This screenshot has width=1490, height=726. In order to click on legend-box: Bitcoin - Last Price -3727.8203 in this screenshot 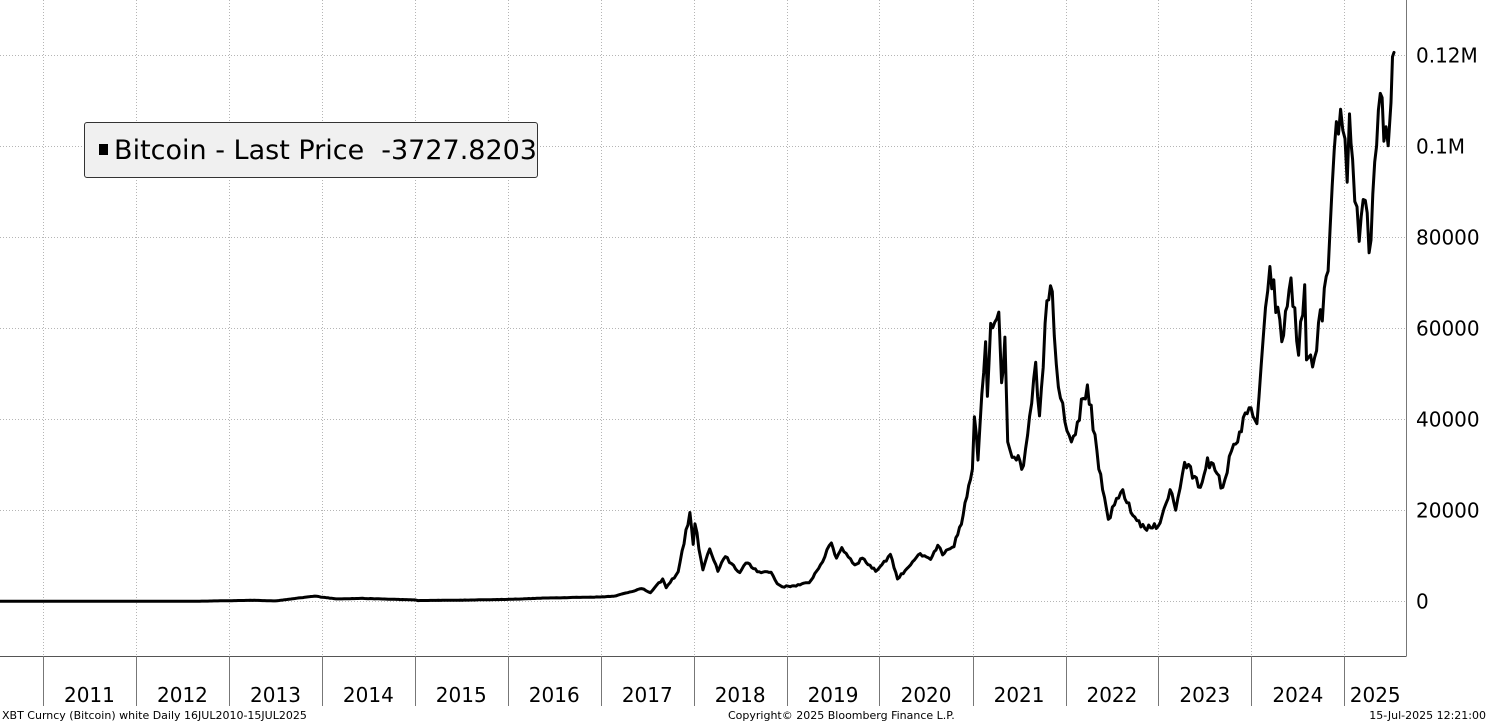, I will do `click(311, 150)`.